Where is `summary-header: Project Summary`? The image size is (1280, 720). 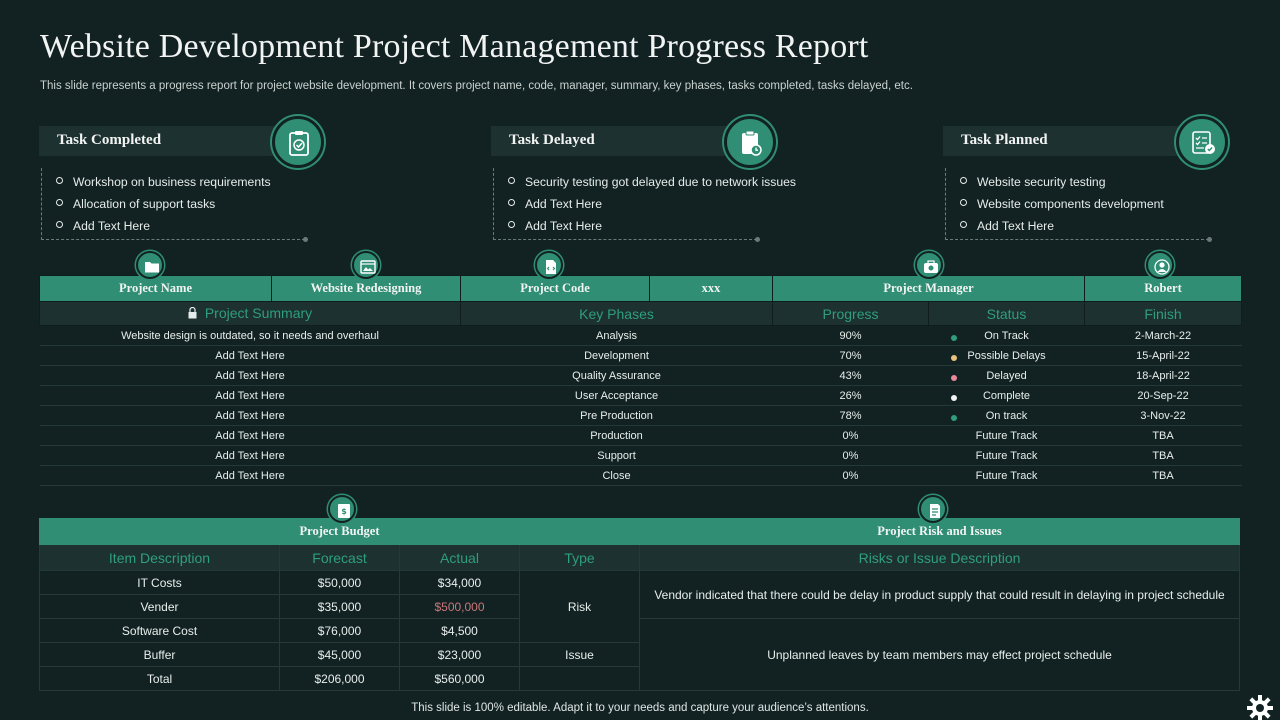 summary-header: Project Summary is located at coordinates (250, 313).